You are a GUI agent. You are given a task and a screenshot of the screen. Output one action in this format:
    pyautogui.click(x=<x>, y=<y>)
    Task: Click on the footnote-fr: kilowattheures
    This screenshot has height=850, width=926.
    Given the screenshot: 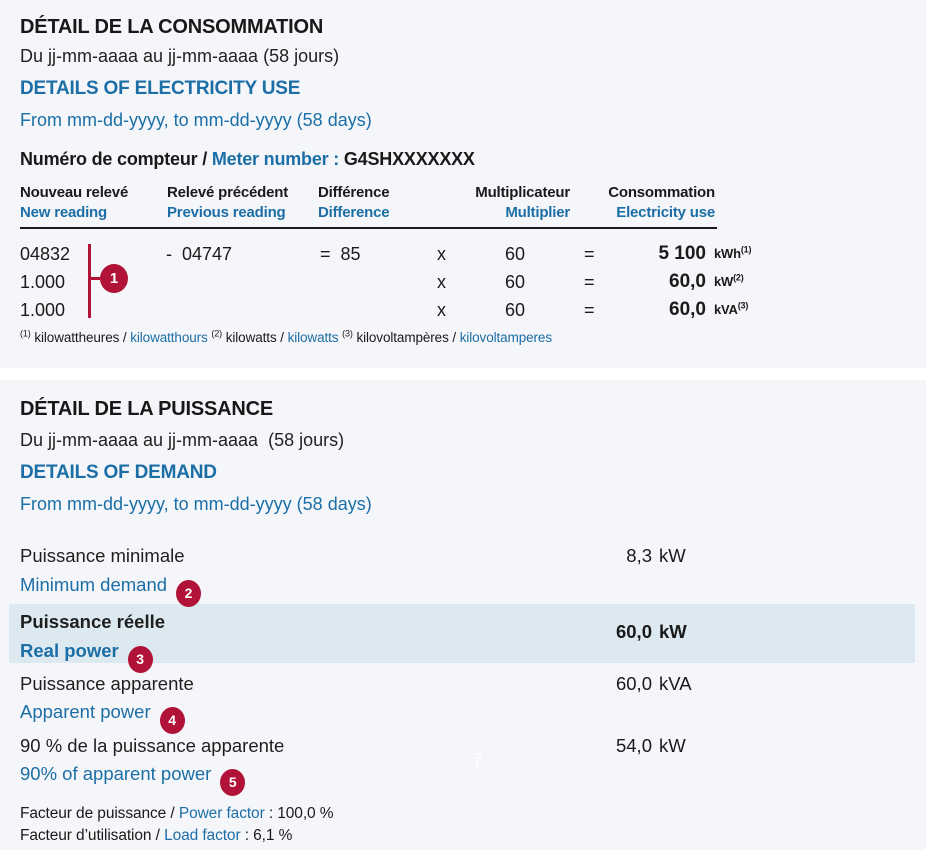 What is the action you would take?
    pyautogui.click(x=77, y=337)
    